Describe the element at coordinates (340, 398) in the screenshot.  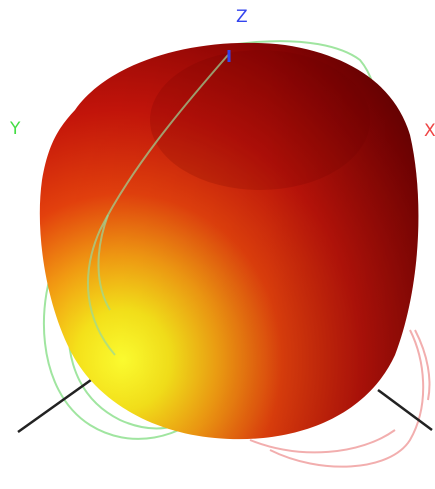
I see `red-cut-outlines` at that location.